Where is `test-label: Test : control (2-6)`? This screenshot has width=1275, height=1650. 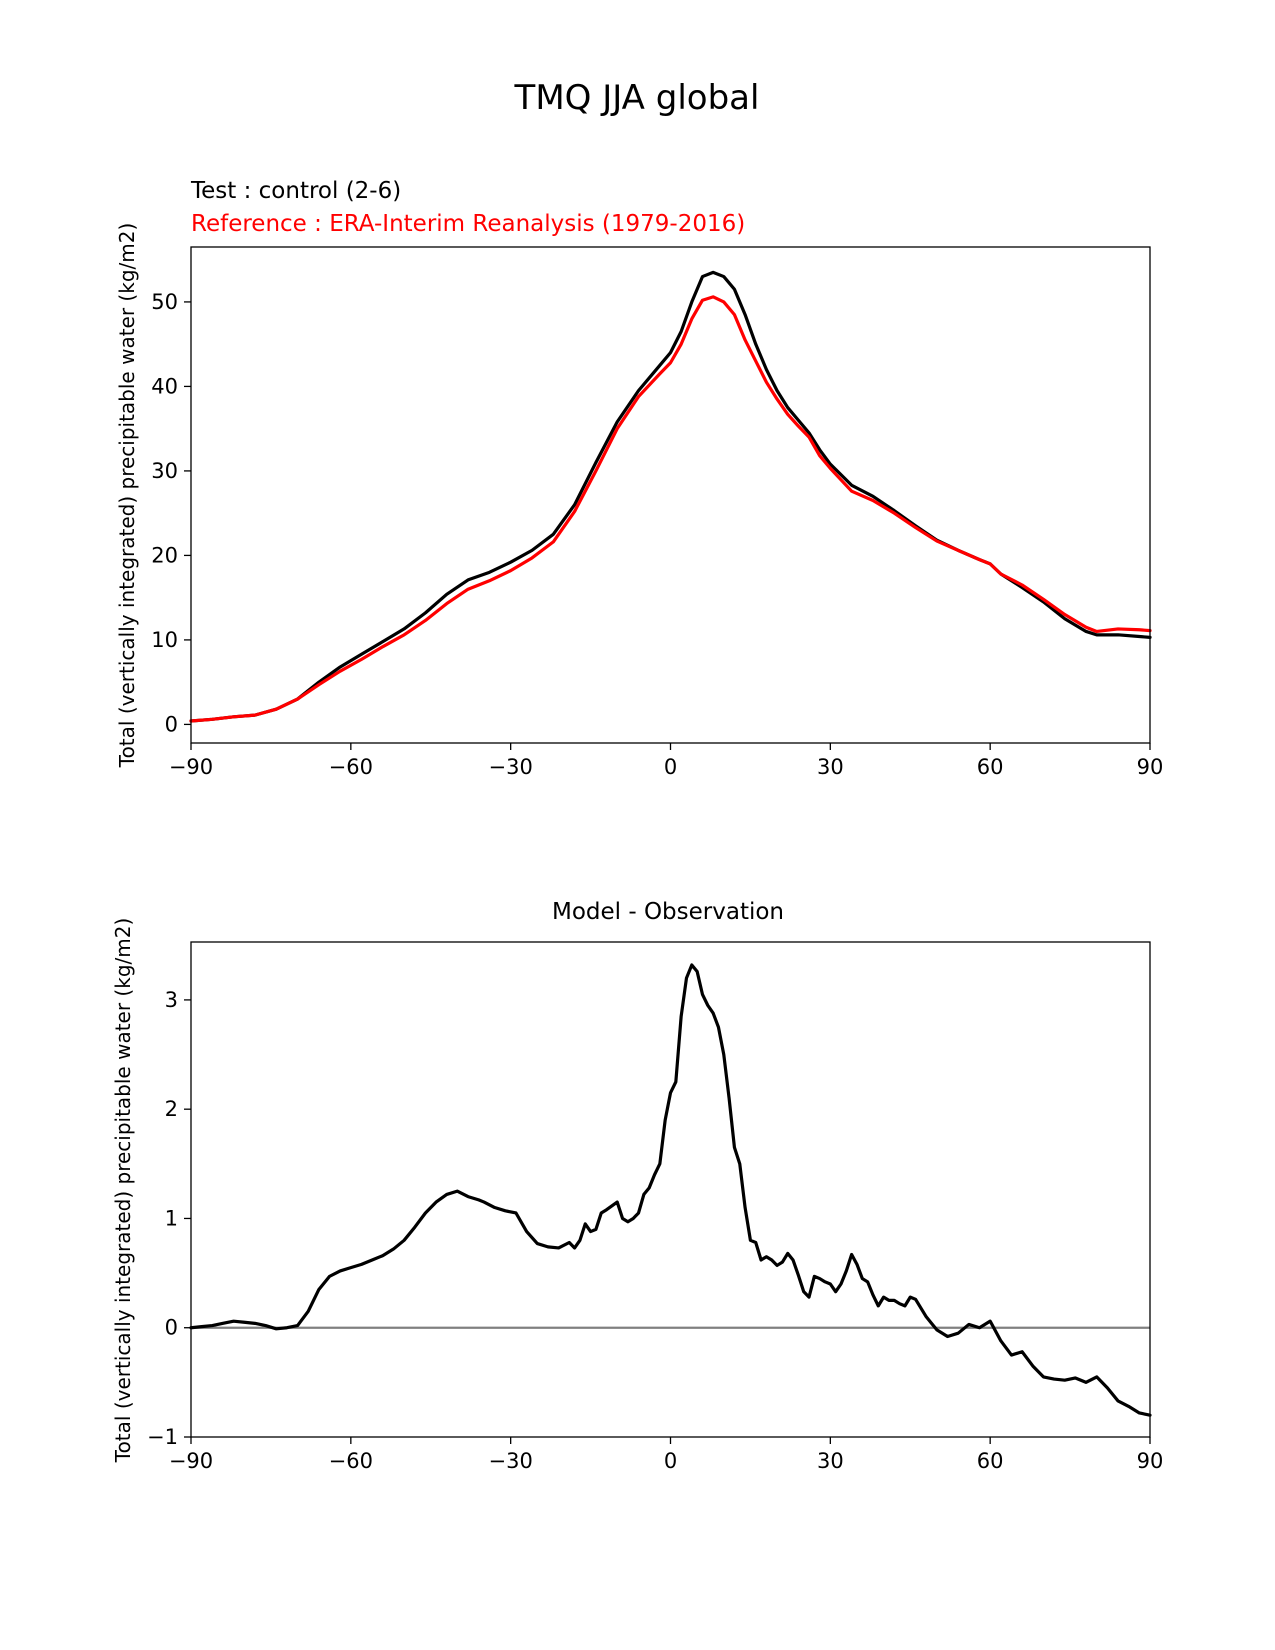
test-label: Test : control (2-6) is located at coordinates (295, 191).